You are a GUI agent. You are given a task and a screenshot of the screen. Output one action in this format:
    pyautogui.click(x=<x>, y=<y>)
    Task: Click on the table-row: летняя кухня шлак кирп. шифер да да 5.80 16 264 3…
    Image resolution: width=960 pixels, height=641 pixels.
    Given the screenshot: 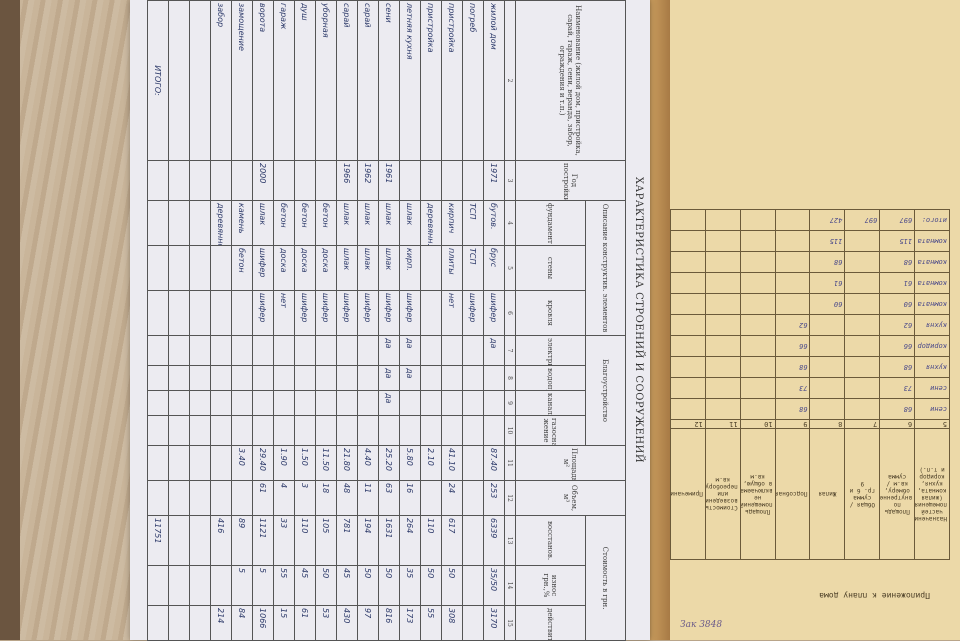 What is the action you would take?
    pyautogui.click(x=410, y=320)
    